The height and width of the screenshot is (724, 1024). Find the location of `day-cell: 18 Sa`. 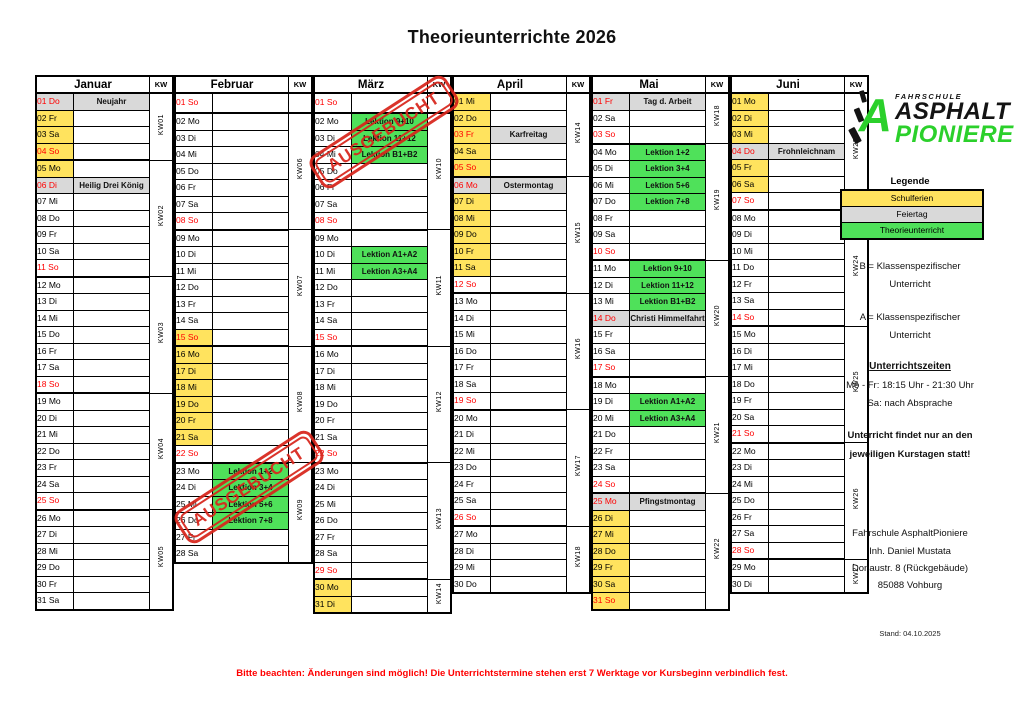

day-cell: 18 Sa is located at coordinates (471, 384).